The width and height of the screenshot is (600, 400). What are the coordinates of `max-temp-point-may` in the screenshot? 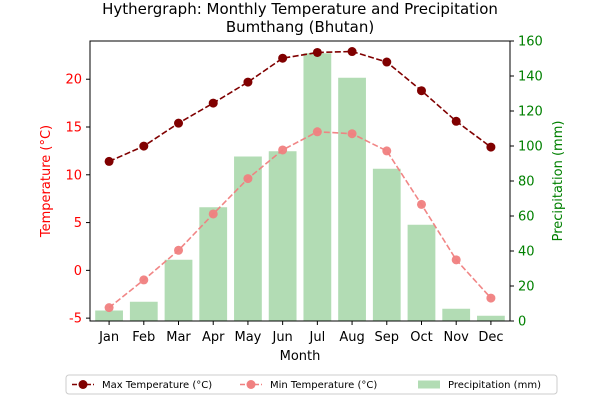 It's located at (248, 82).